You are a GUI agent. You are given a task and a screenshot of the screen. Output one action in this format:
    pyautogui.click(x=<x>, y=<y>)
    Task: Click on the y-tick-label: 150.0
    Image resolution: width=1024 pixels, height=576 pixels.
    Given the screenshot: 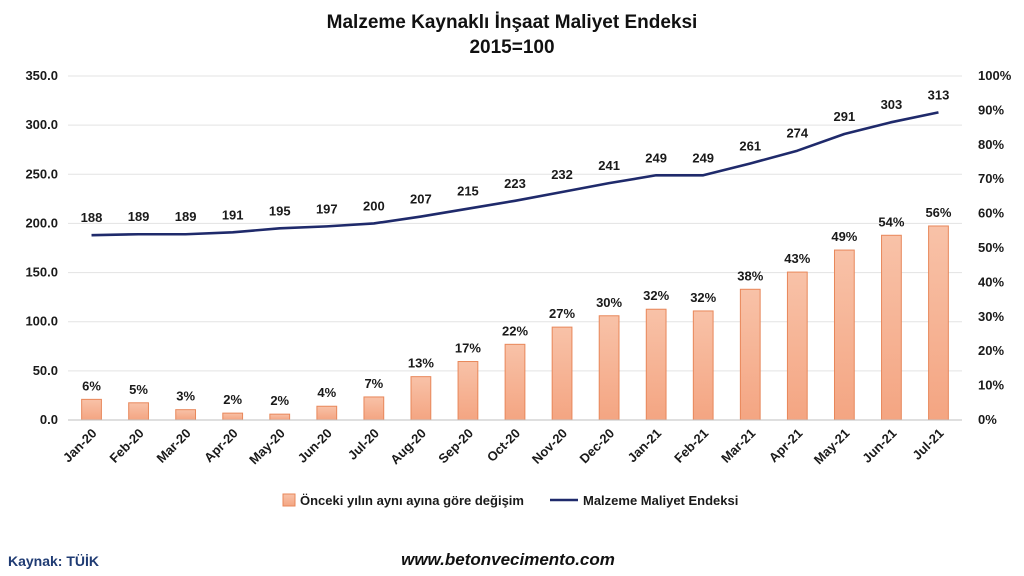 What is the action you would take?
    pyautogui.click(x=41, y=272)
    